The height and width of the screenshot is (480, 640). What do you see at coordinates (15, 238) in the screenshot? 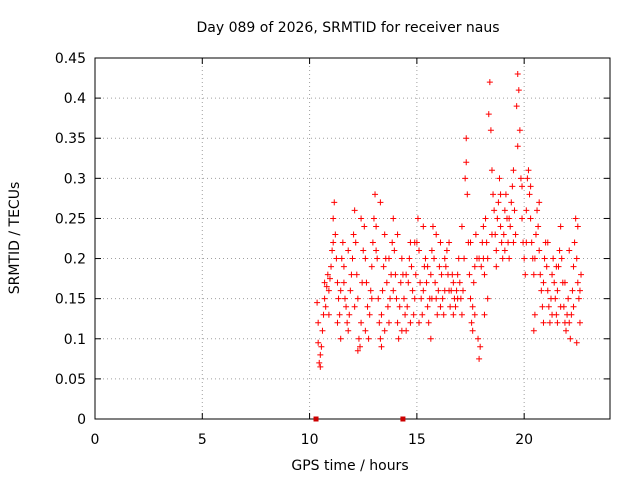
I see `y-axis-label: SRMTID / TECUs` at bounding box center [15, 238].